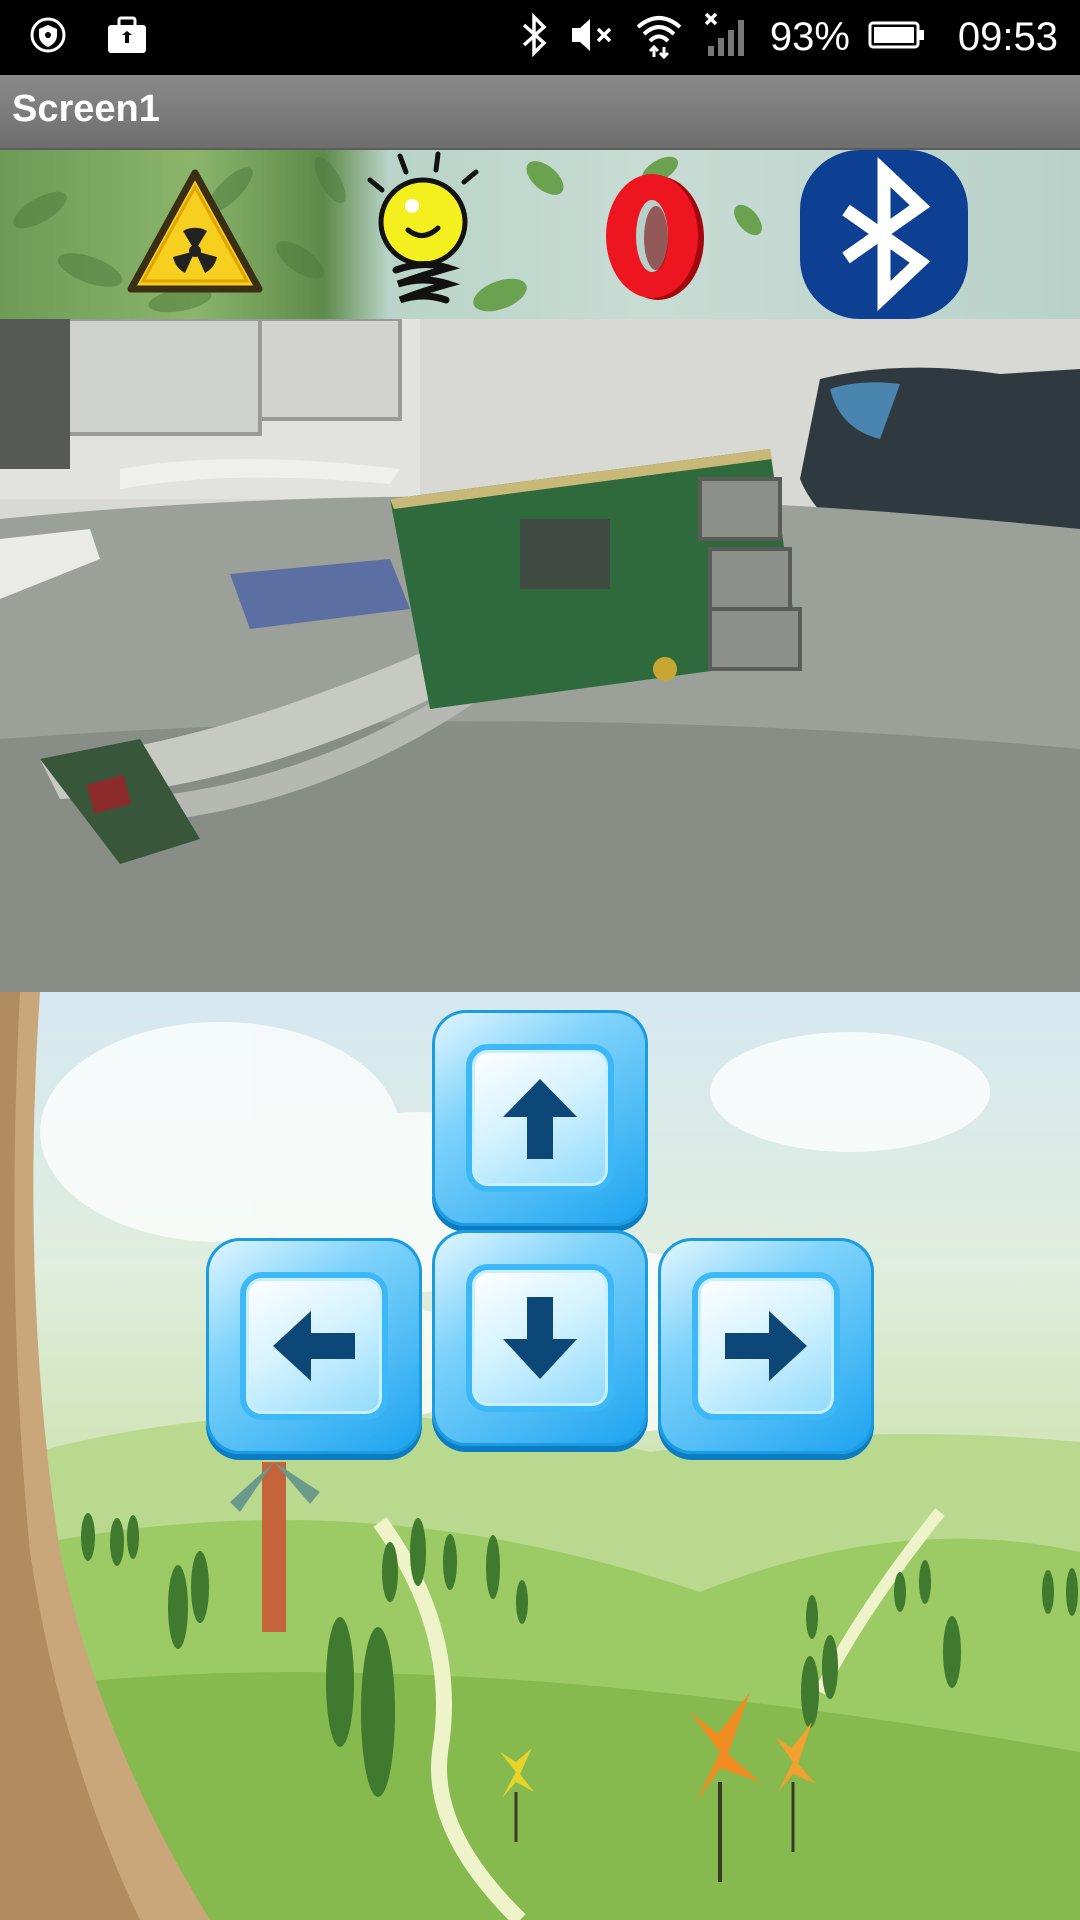 This screenshot has height=1920, width=1080. I want to click on arrow-left-icon, so click(314, 1346).